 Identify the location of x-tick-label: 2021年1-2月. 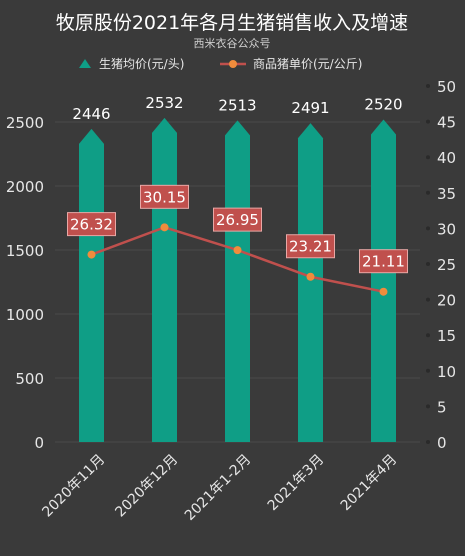
(218, 488).